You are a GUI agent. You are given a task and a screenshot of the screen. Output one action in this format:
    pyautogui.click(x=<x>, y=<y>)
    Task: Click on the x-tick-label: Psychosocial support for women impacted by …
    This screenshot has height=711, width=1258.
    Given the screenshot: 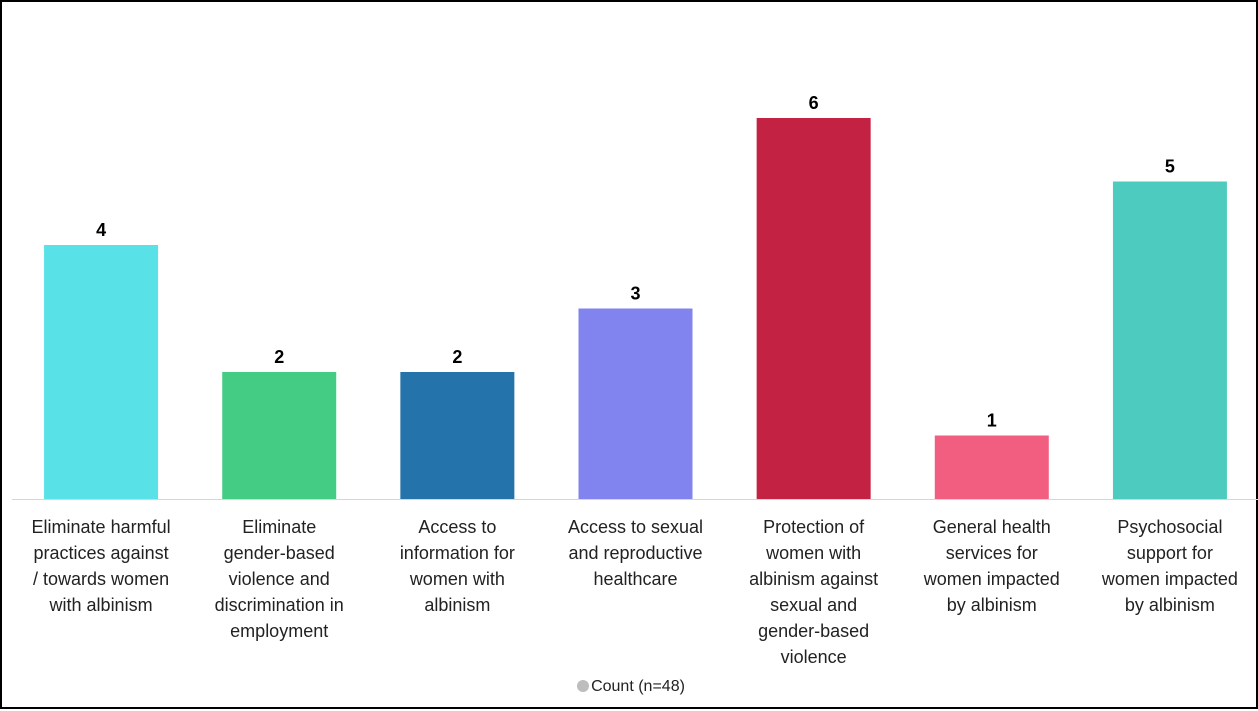 What is the action you would take?
    pyautogui.click(x=1170, y=566)
    